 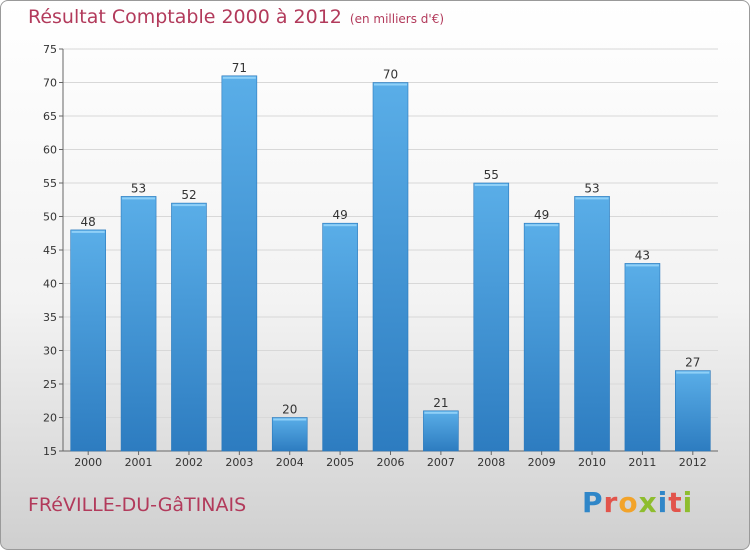 I want to click on x-tick-label-2006: 2006, so click(x=391, y=462).